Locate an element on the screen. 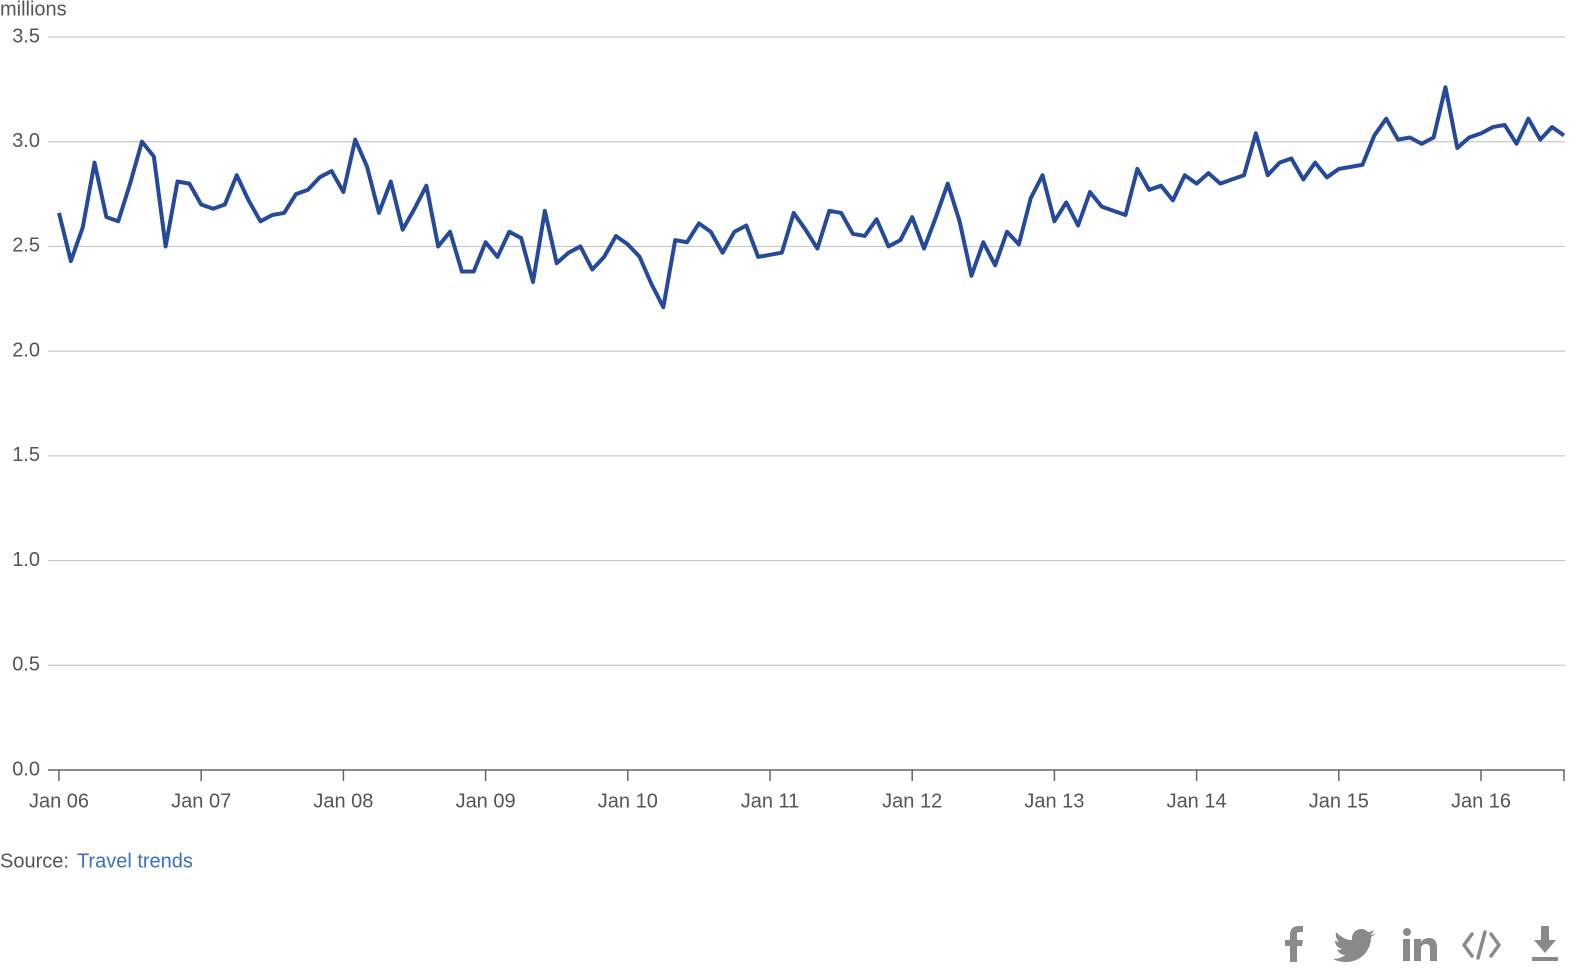  linkedin-icon is located at coordinates (1420, 944).